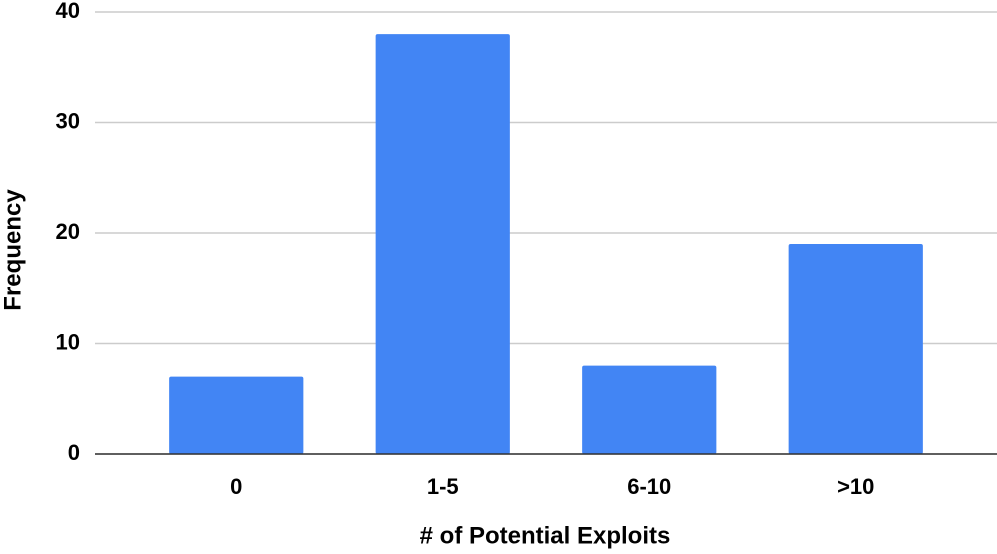  Describe the element at coordinates (855, 486) in the screenshot. I see `x-tick-label: >10` at that location.